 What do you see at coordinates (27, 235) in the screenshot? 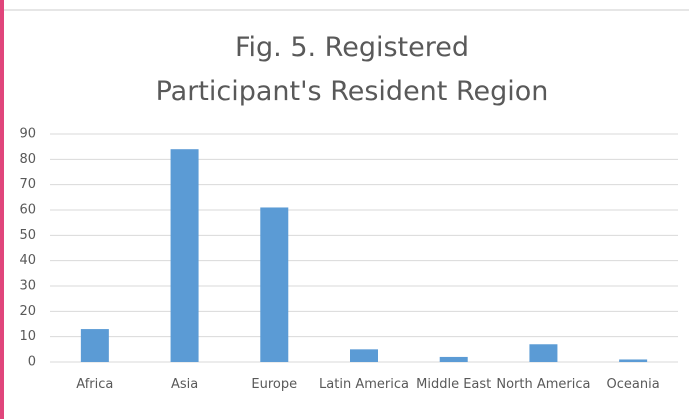
I see `y-tick-label: 50` at bounding box center [27, 235].